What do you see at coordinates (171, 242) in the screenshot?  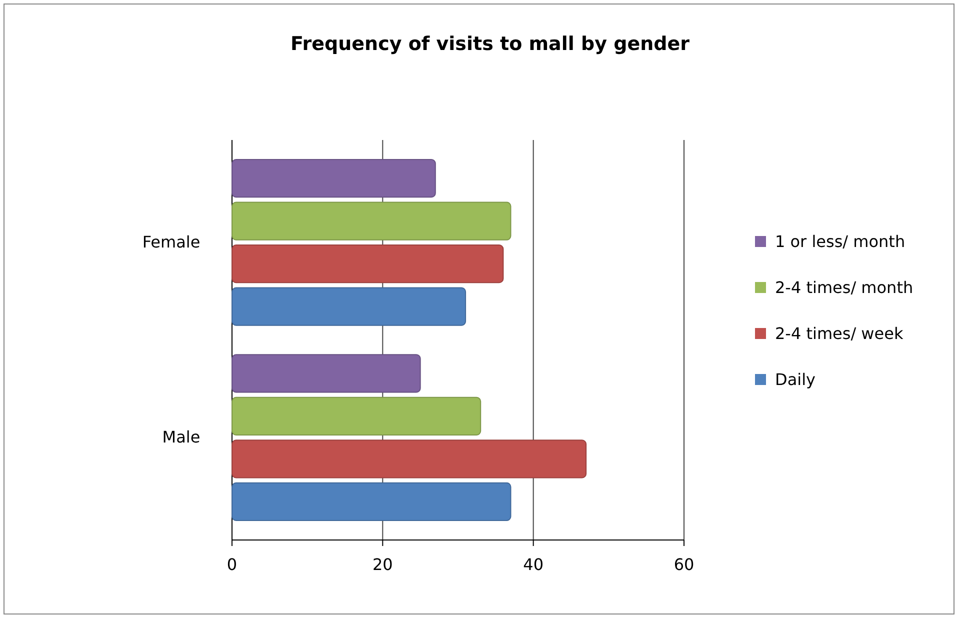 I see `y-tick-label: Female` at bounding box center [171, 242].